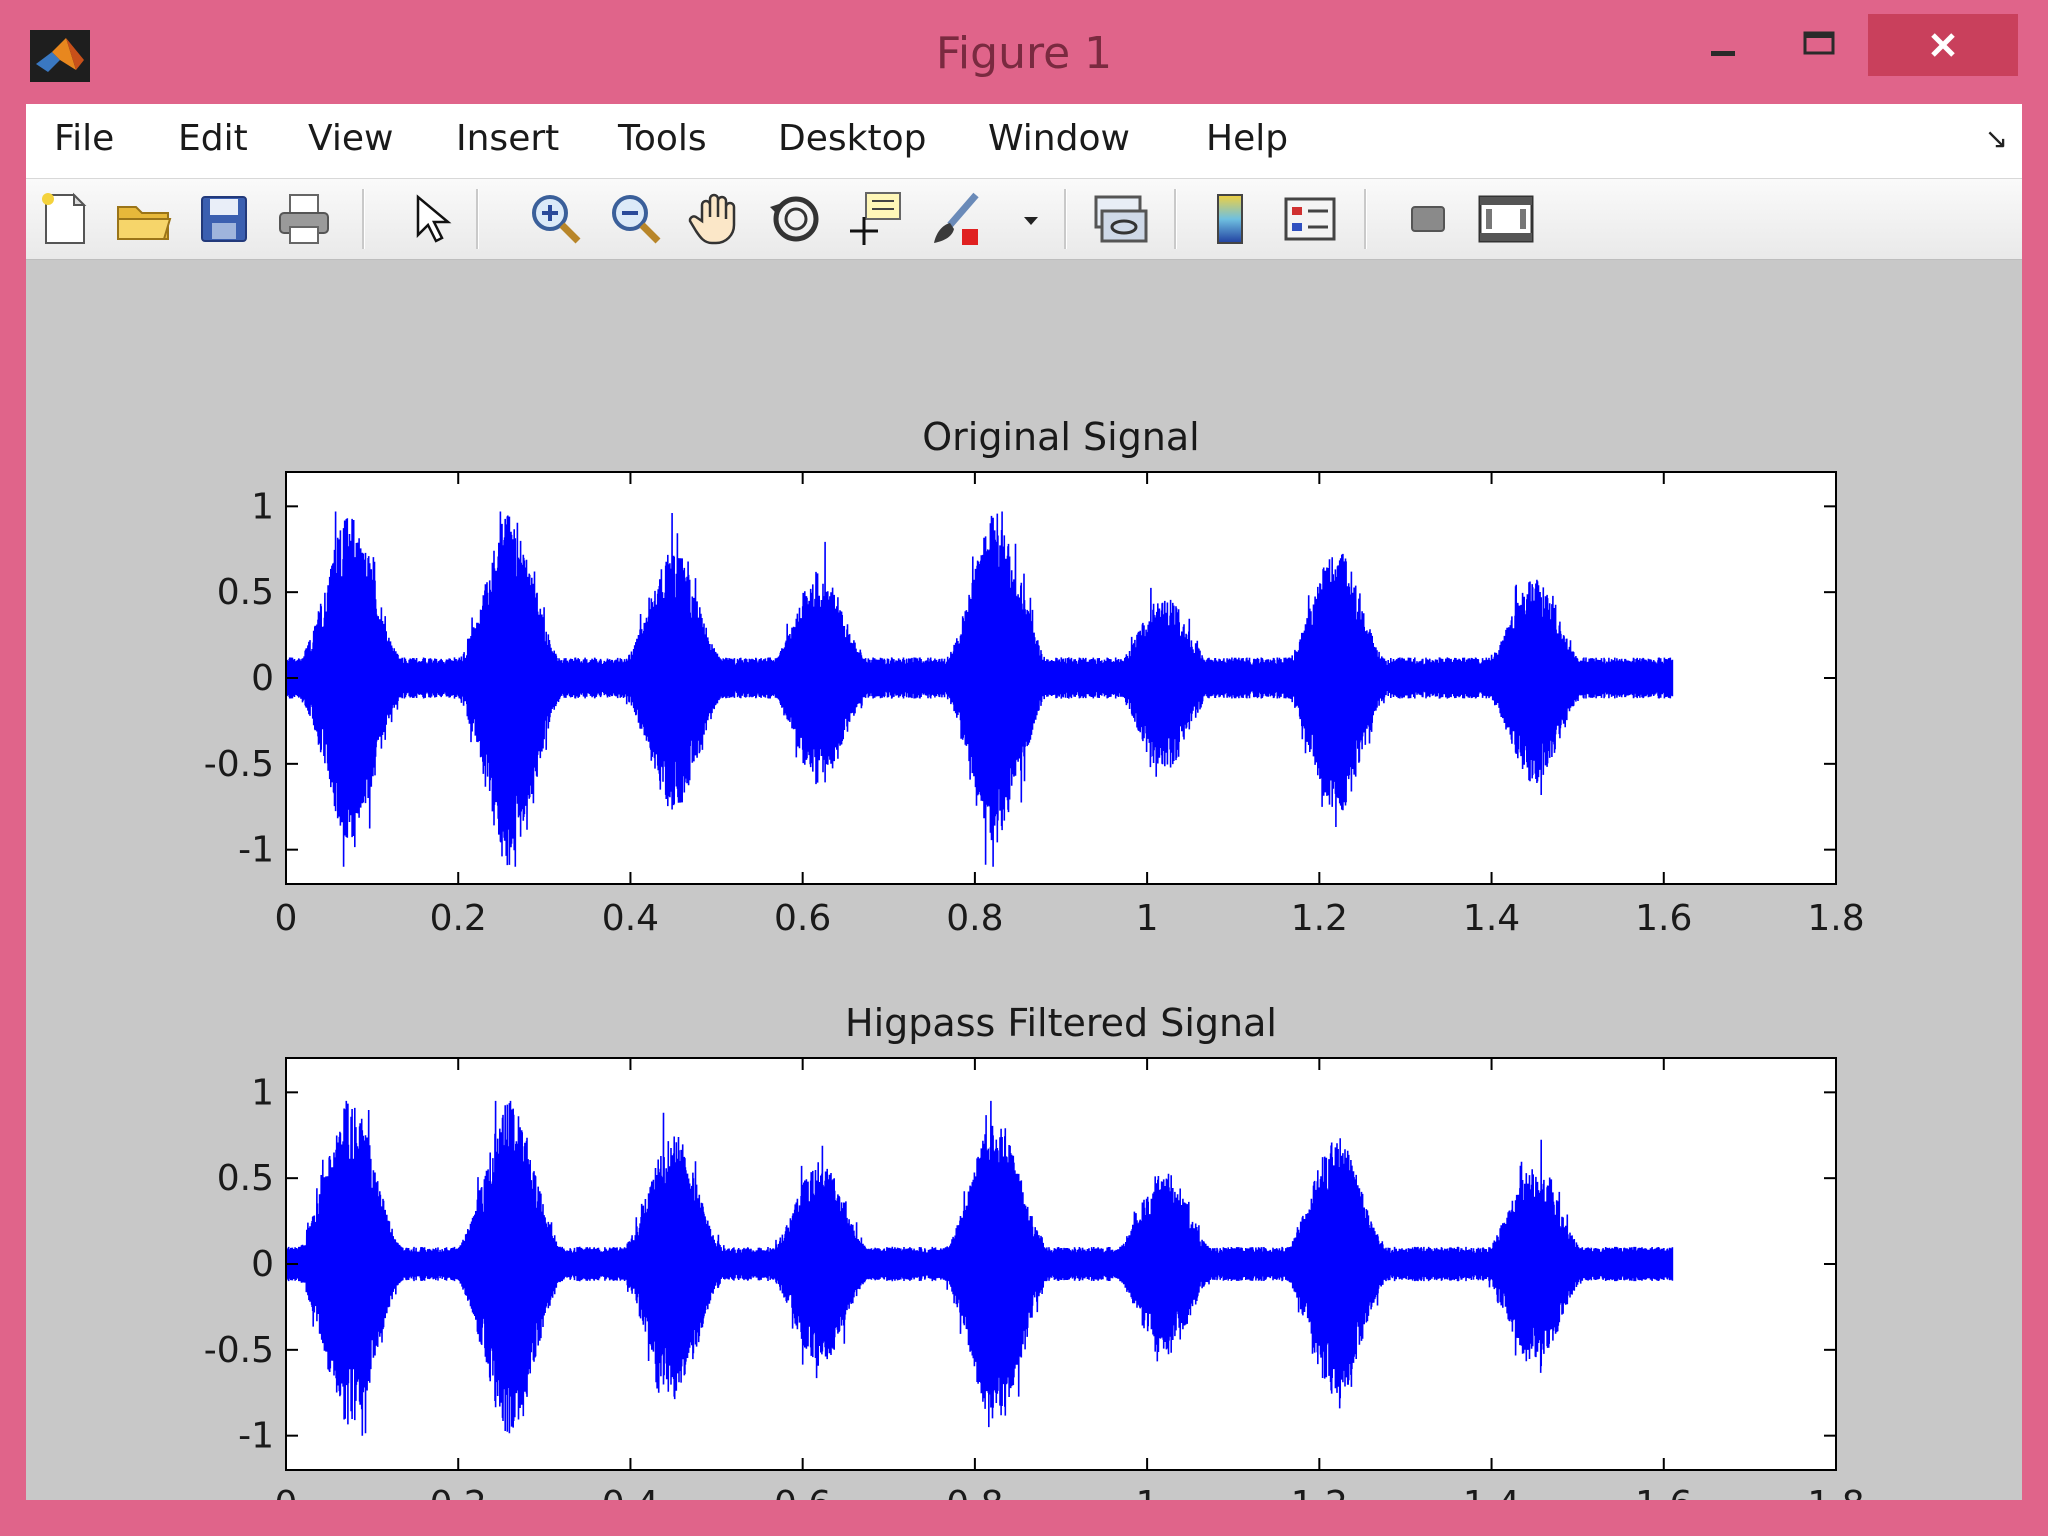 The width and height of the screenshot is (2048, 1536). What do you see at coordinates (144, 219) in the screenshot?
I see `open-file-icon` at bounding box center [144, 219].